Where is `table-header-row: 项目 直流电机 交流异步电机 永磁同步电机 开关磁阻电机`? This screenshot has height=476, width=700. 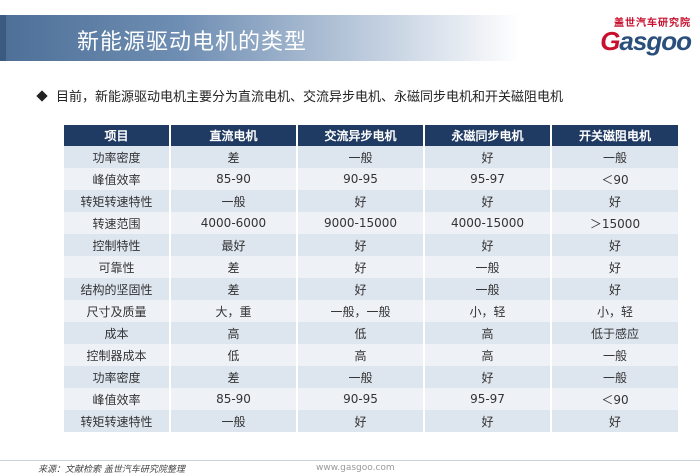 table-header-row: 项目 直流电机 交流异步电机 永磁同步电机 开关磁阻电机 is located at coordinates (371, 135).